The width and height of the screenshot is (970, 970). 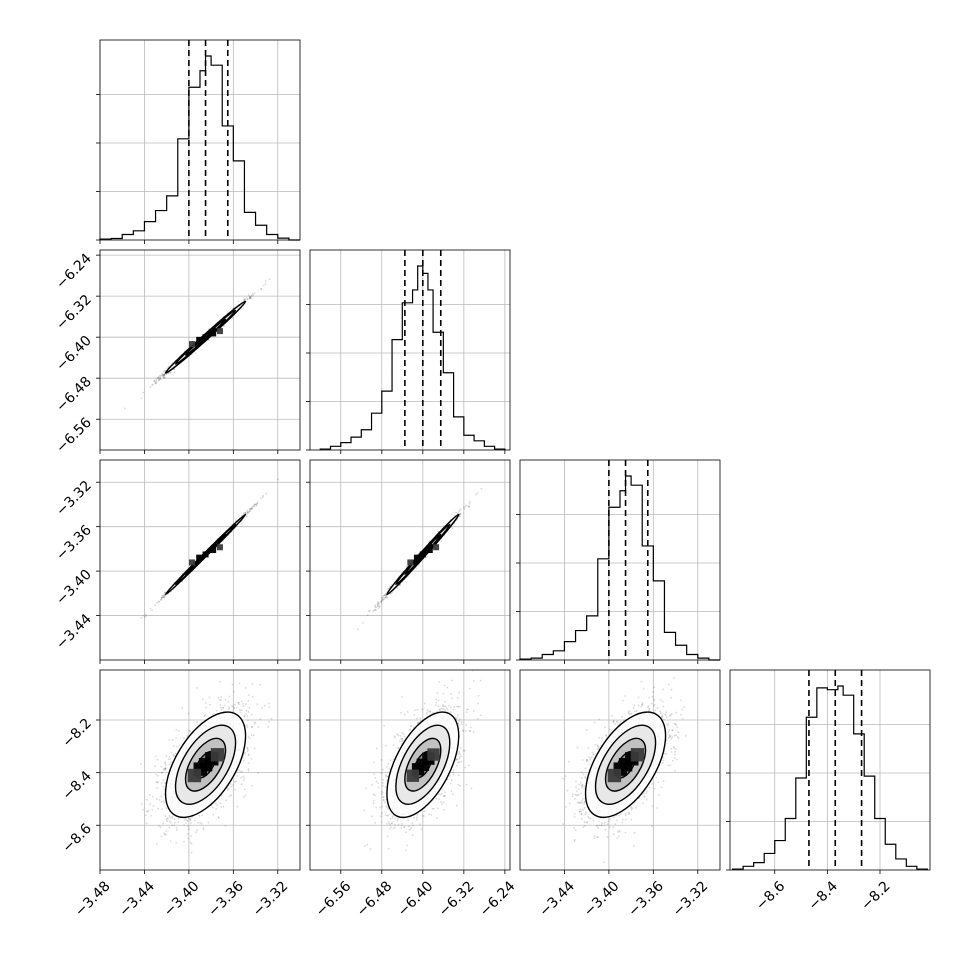 I want to click on y-tick-label: −6.48, so click(x=74, y=395).